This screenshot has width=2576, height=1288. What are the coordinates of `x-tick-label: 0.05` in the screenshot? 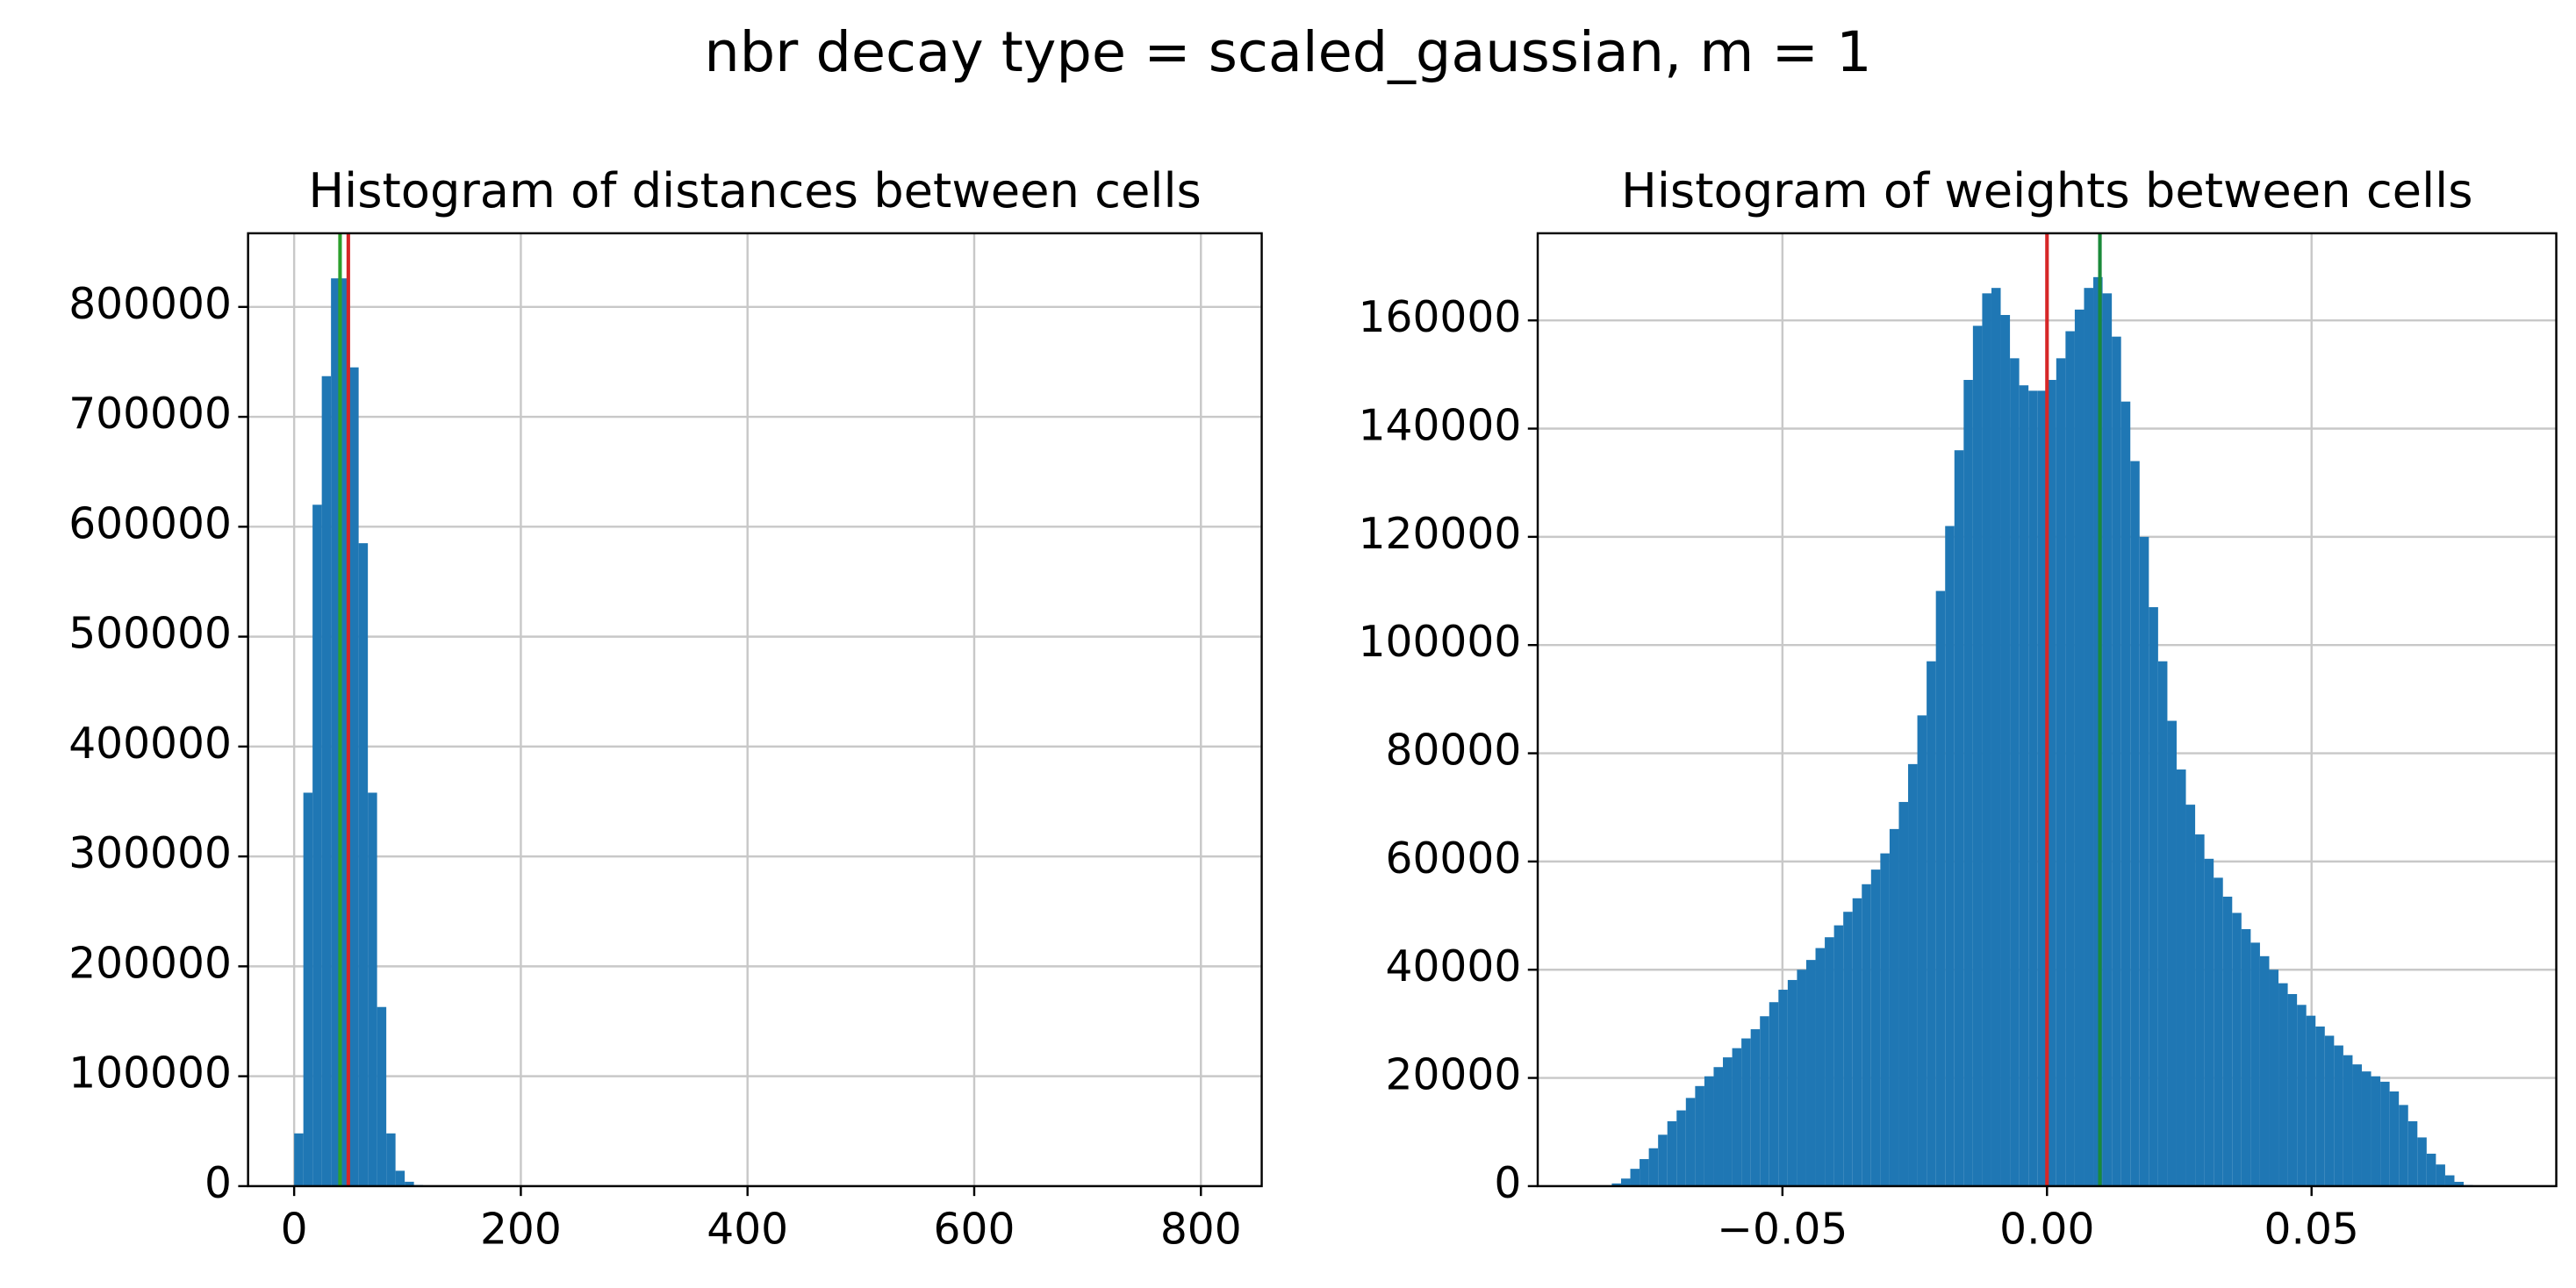 It's located at (2311, 1229).